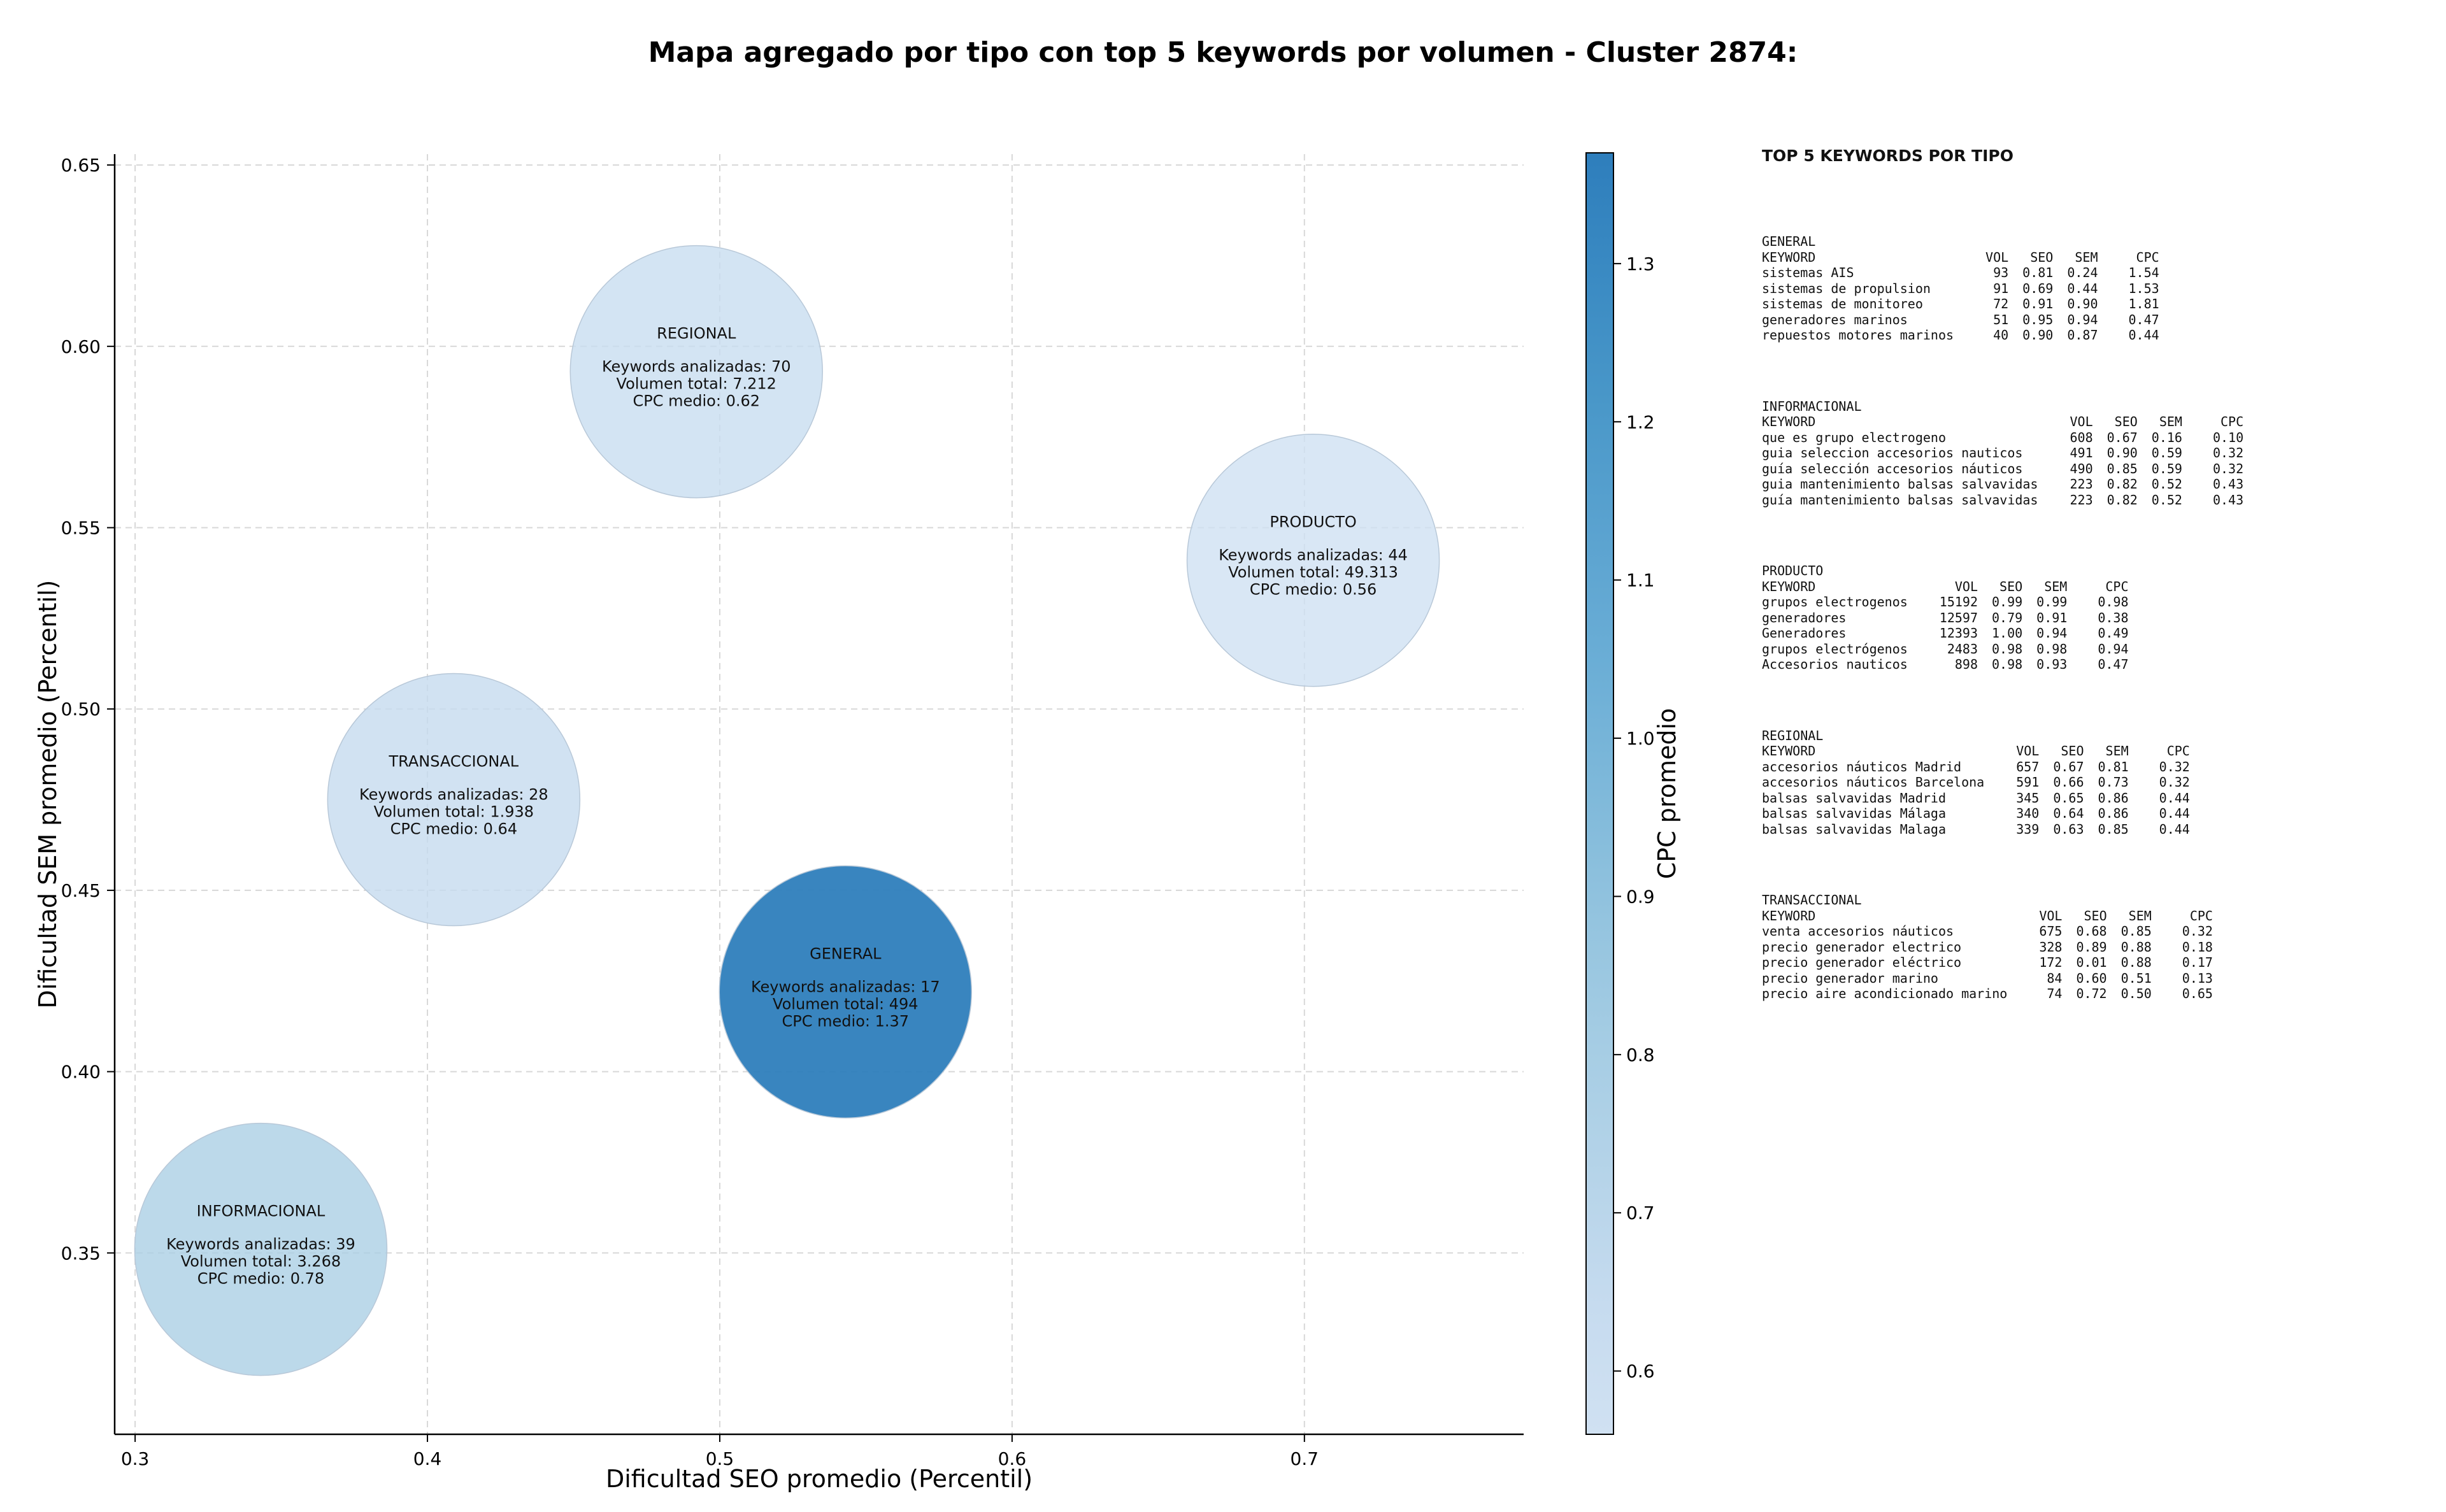 The height and width of the screenshot is (1512, 2446). I want to click on y-tick-label: 0.40, so click(81, 1072).